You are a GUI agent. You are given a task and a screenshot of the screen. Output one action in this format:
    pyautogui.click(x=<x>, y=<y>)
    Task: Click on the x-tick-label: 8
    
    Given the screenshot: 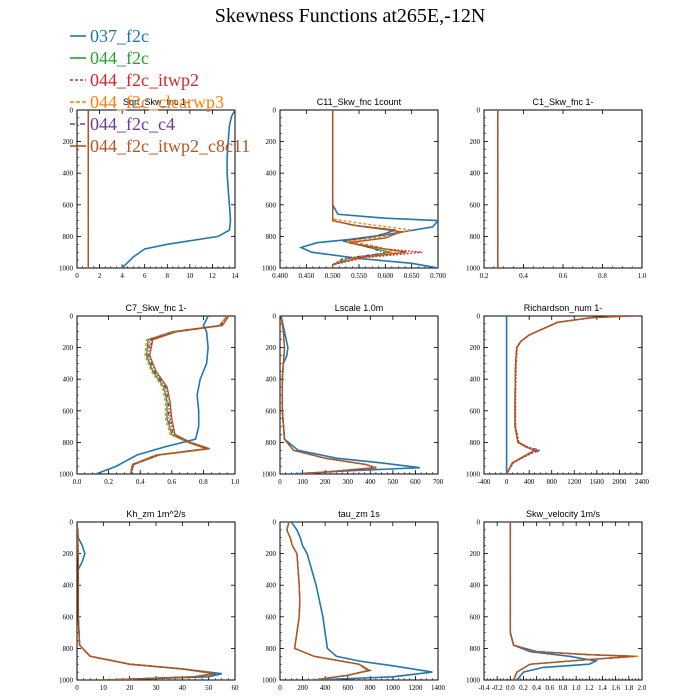 What is the action you would take?
    pyautogui.click(x=168, y=276)
    